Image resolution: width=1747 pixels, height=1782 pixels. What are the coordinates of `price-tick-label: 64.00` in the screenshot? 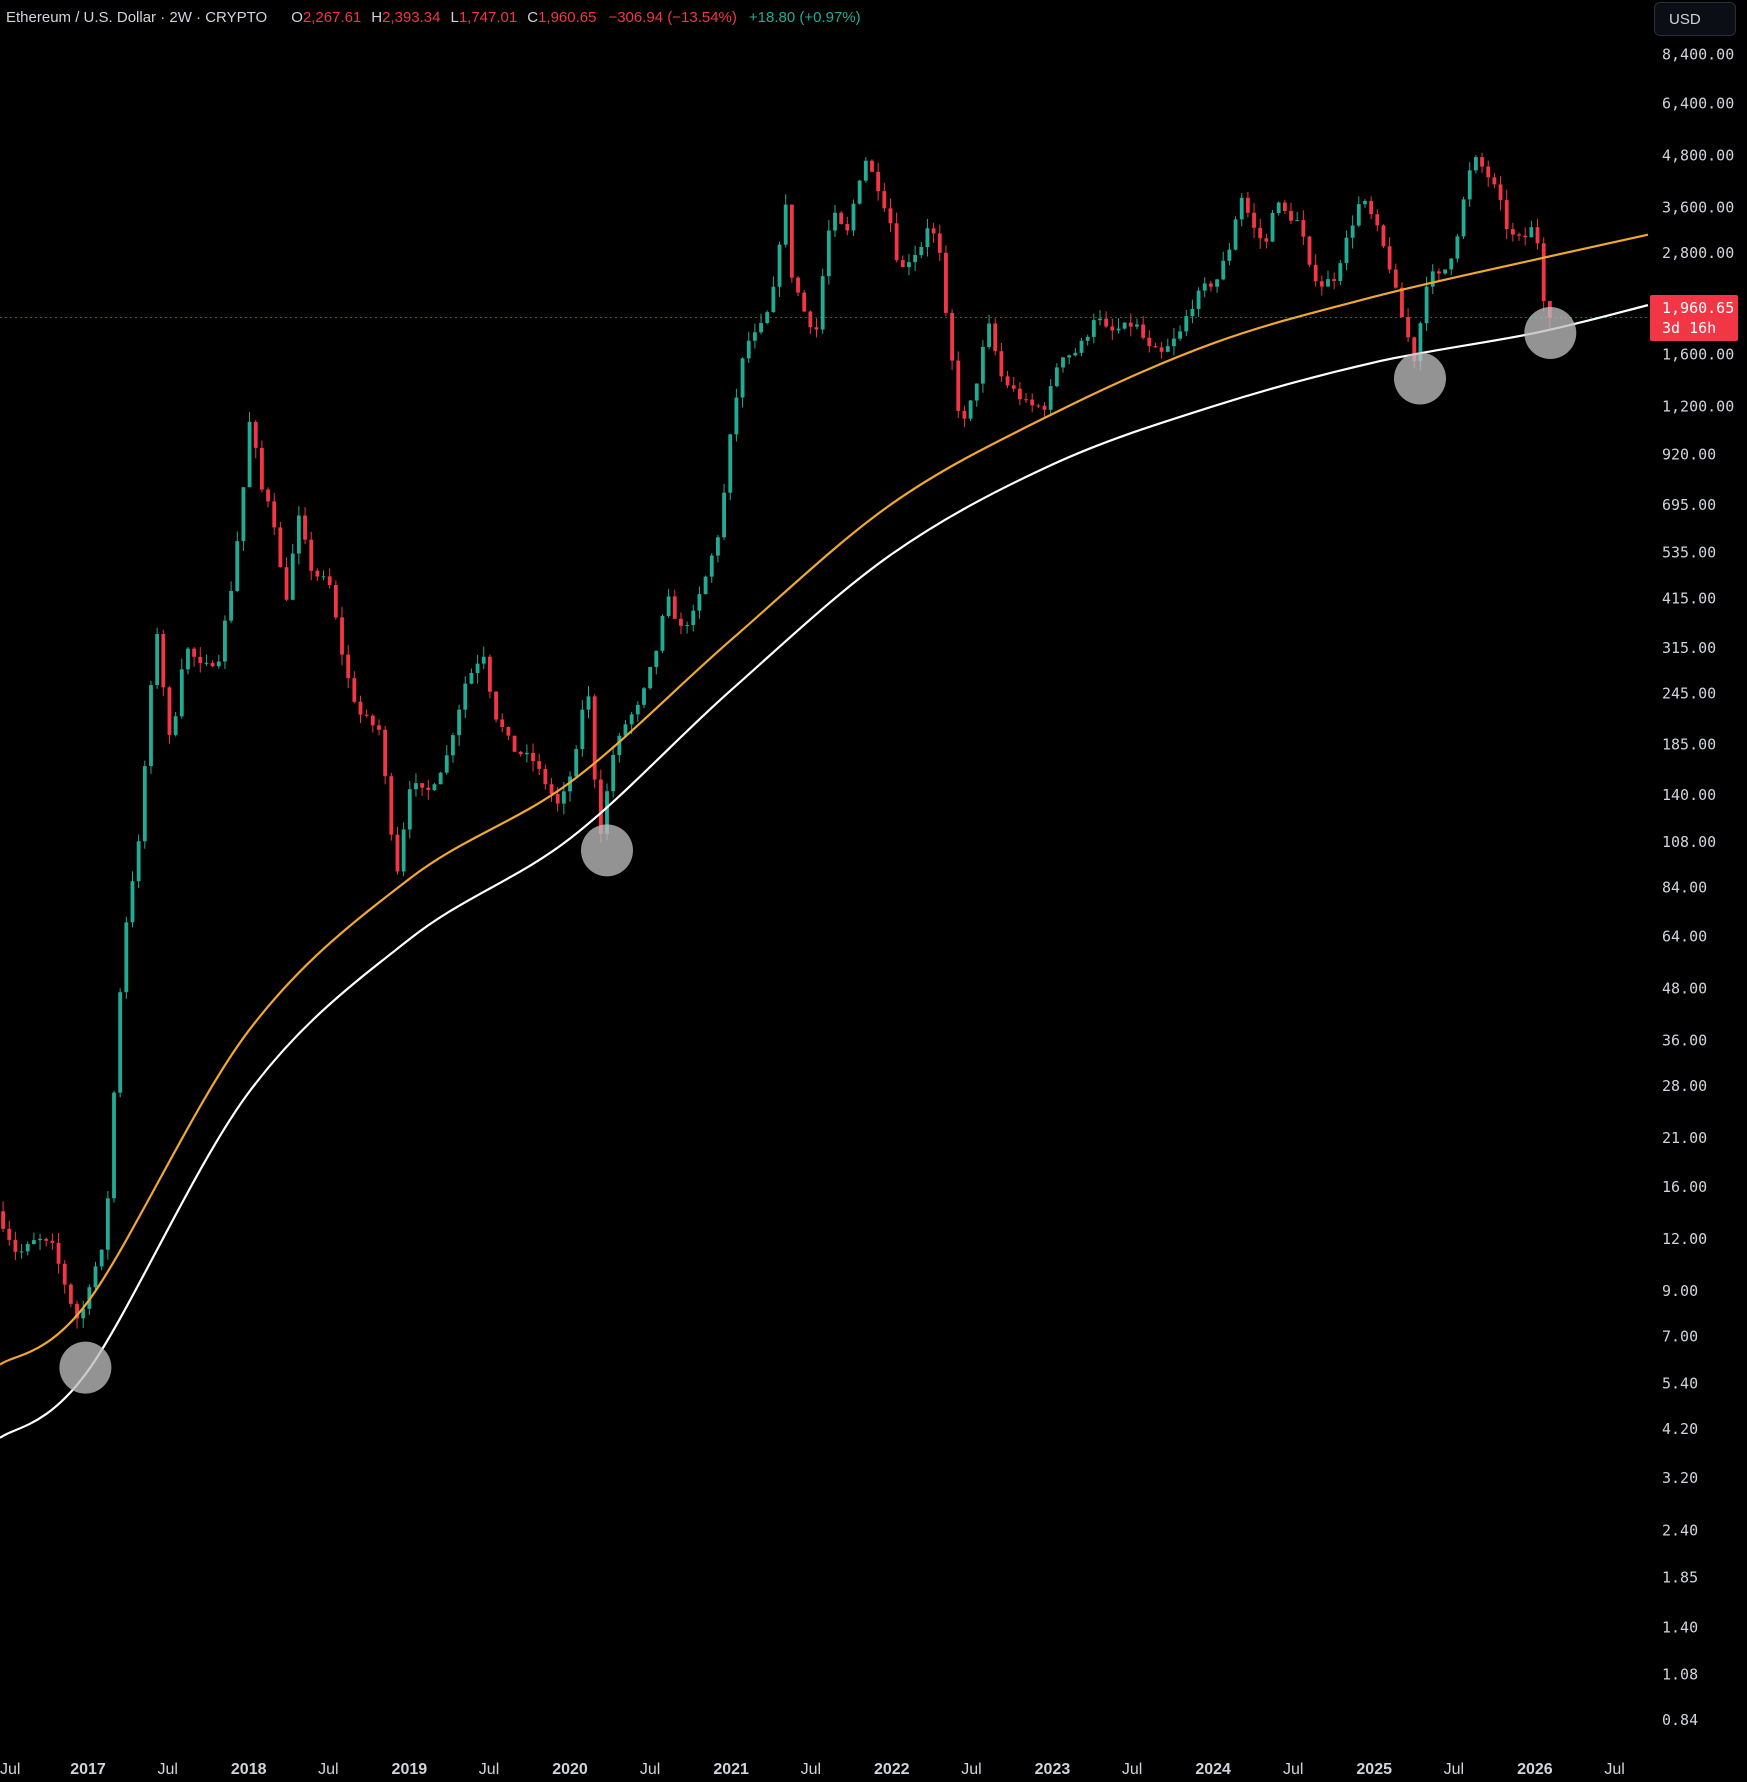 It's located at (1684, 936).